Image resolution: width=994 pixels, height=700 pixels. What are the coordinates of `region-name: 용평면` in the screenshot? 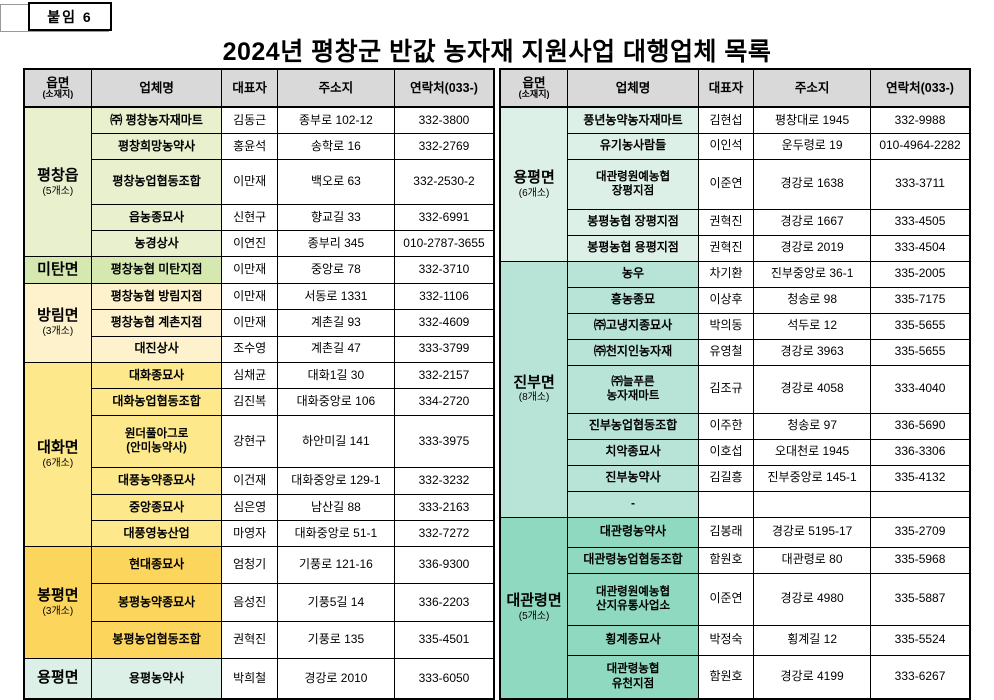 It's located at (534, 177).